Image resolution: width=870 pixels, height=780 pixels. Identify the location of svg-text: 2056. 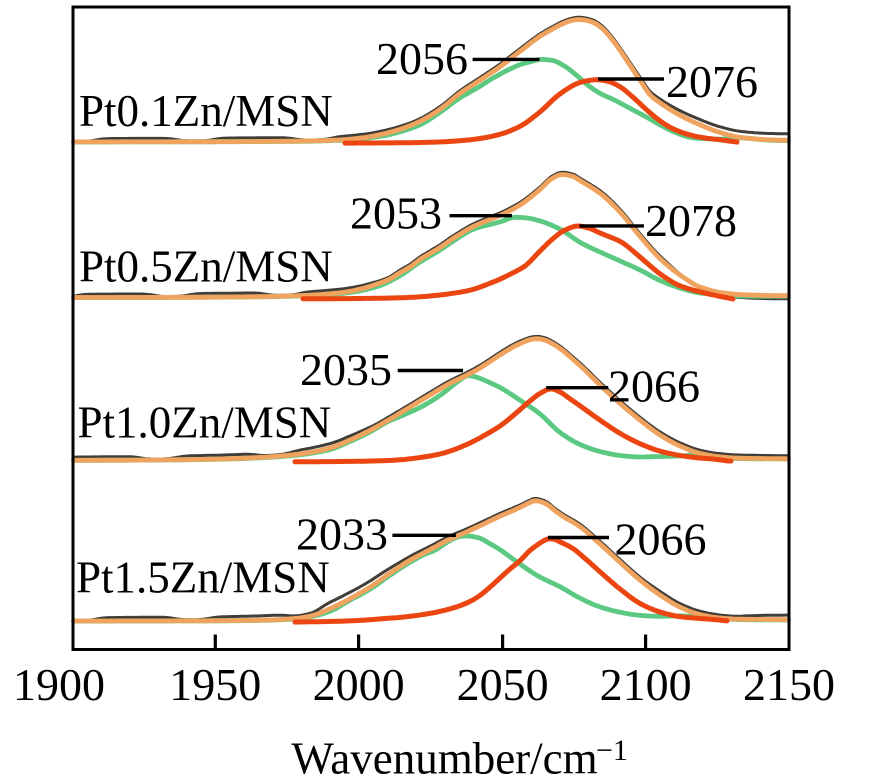
(422, 58).